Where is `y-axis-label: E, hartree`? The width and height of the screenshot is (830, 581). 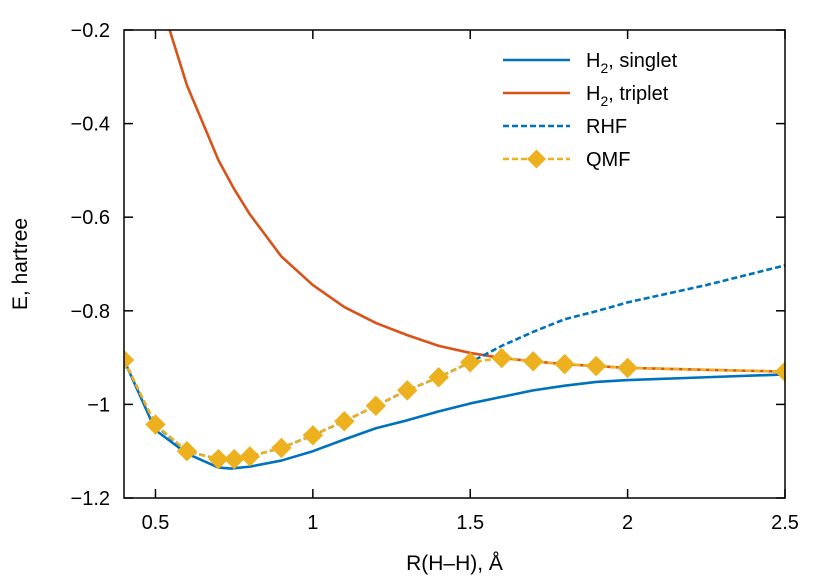 y-axis-label: E, hartree is located at coordinates (20, 264).